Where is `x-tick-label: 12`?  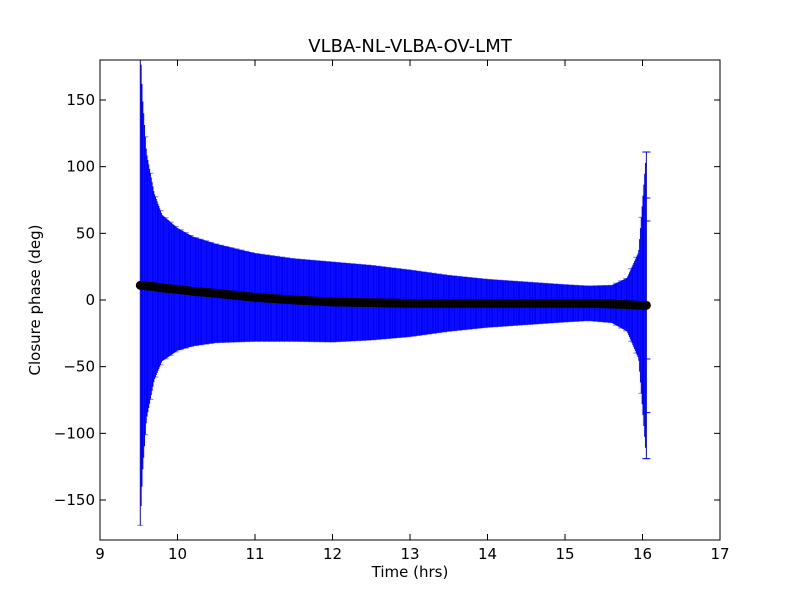 x-tick-label: 12 is located at coordinates (332, 554).